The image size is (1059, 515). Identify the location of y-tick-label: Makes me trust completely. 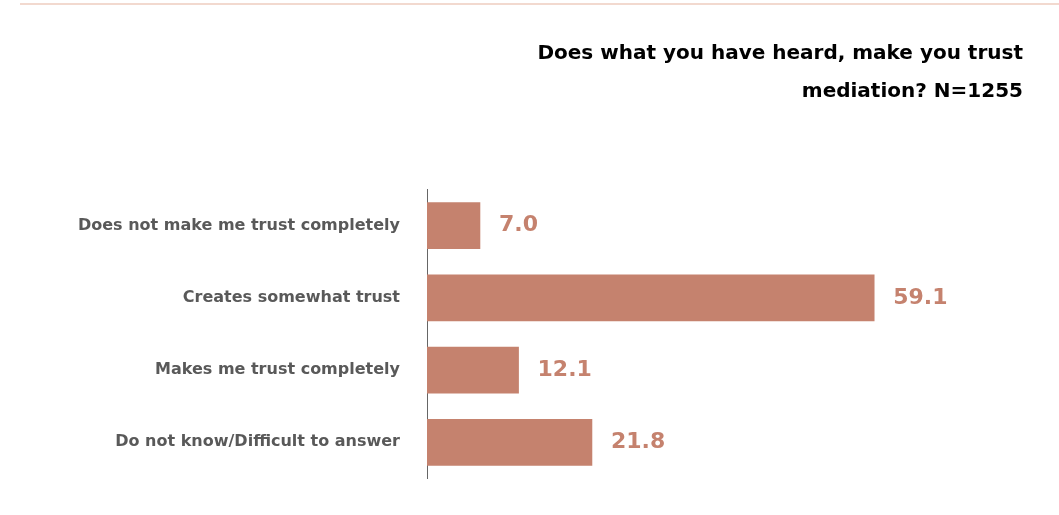
(278, 369).